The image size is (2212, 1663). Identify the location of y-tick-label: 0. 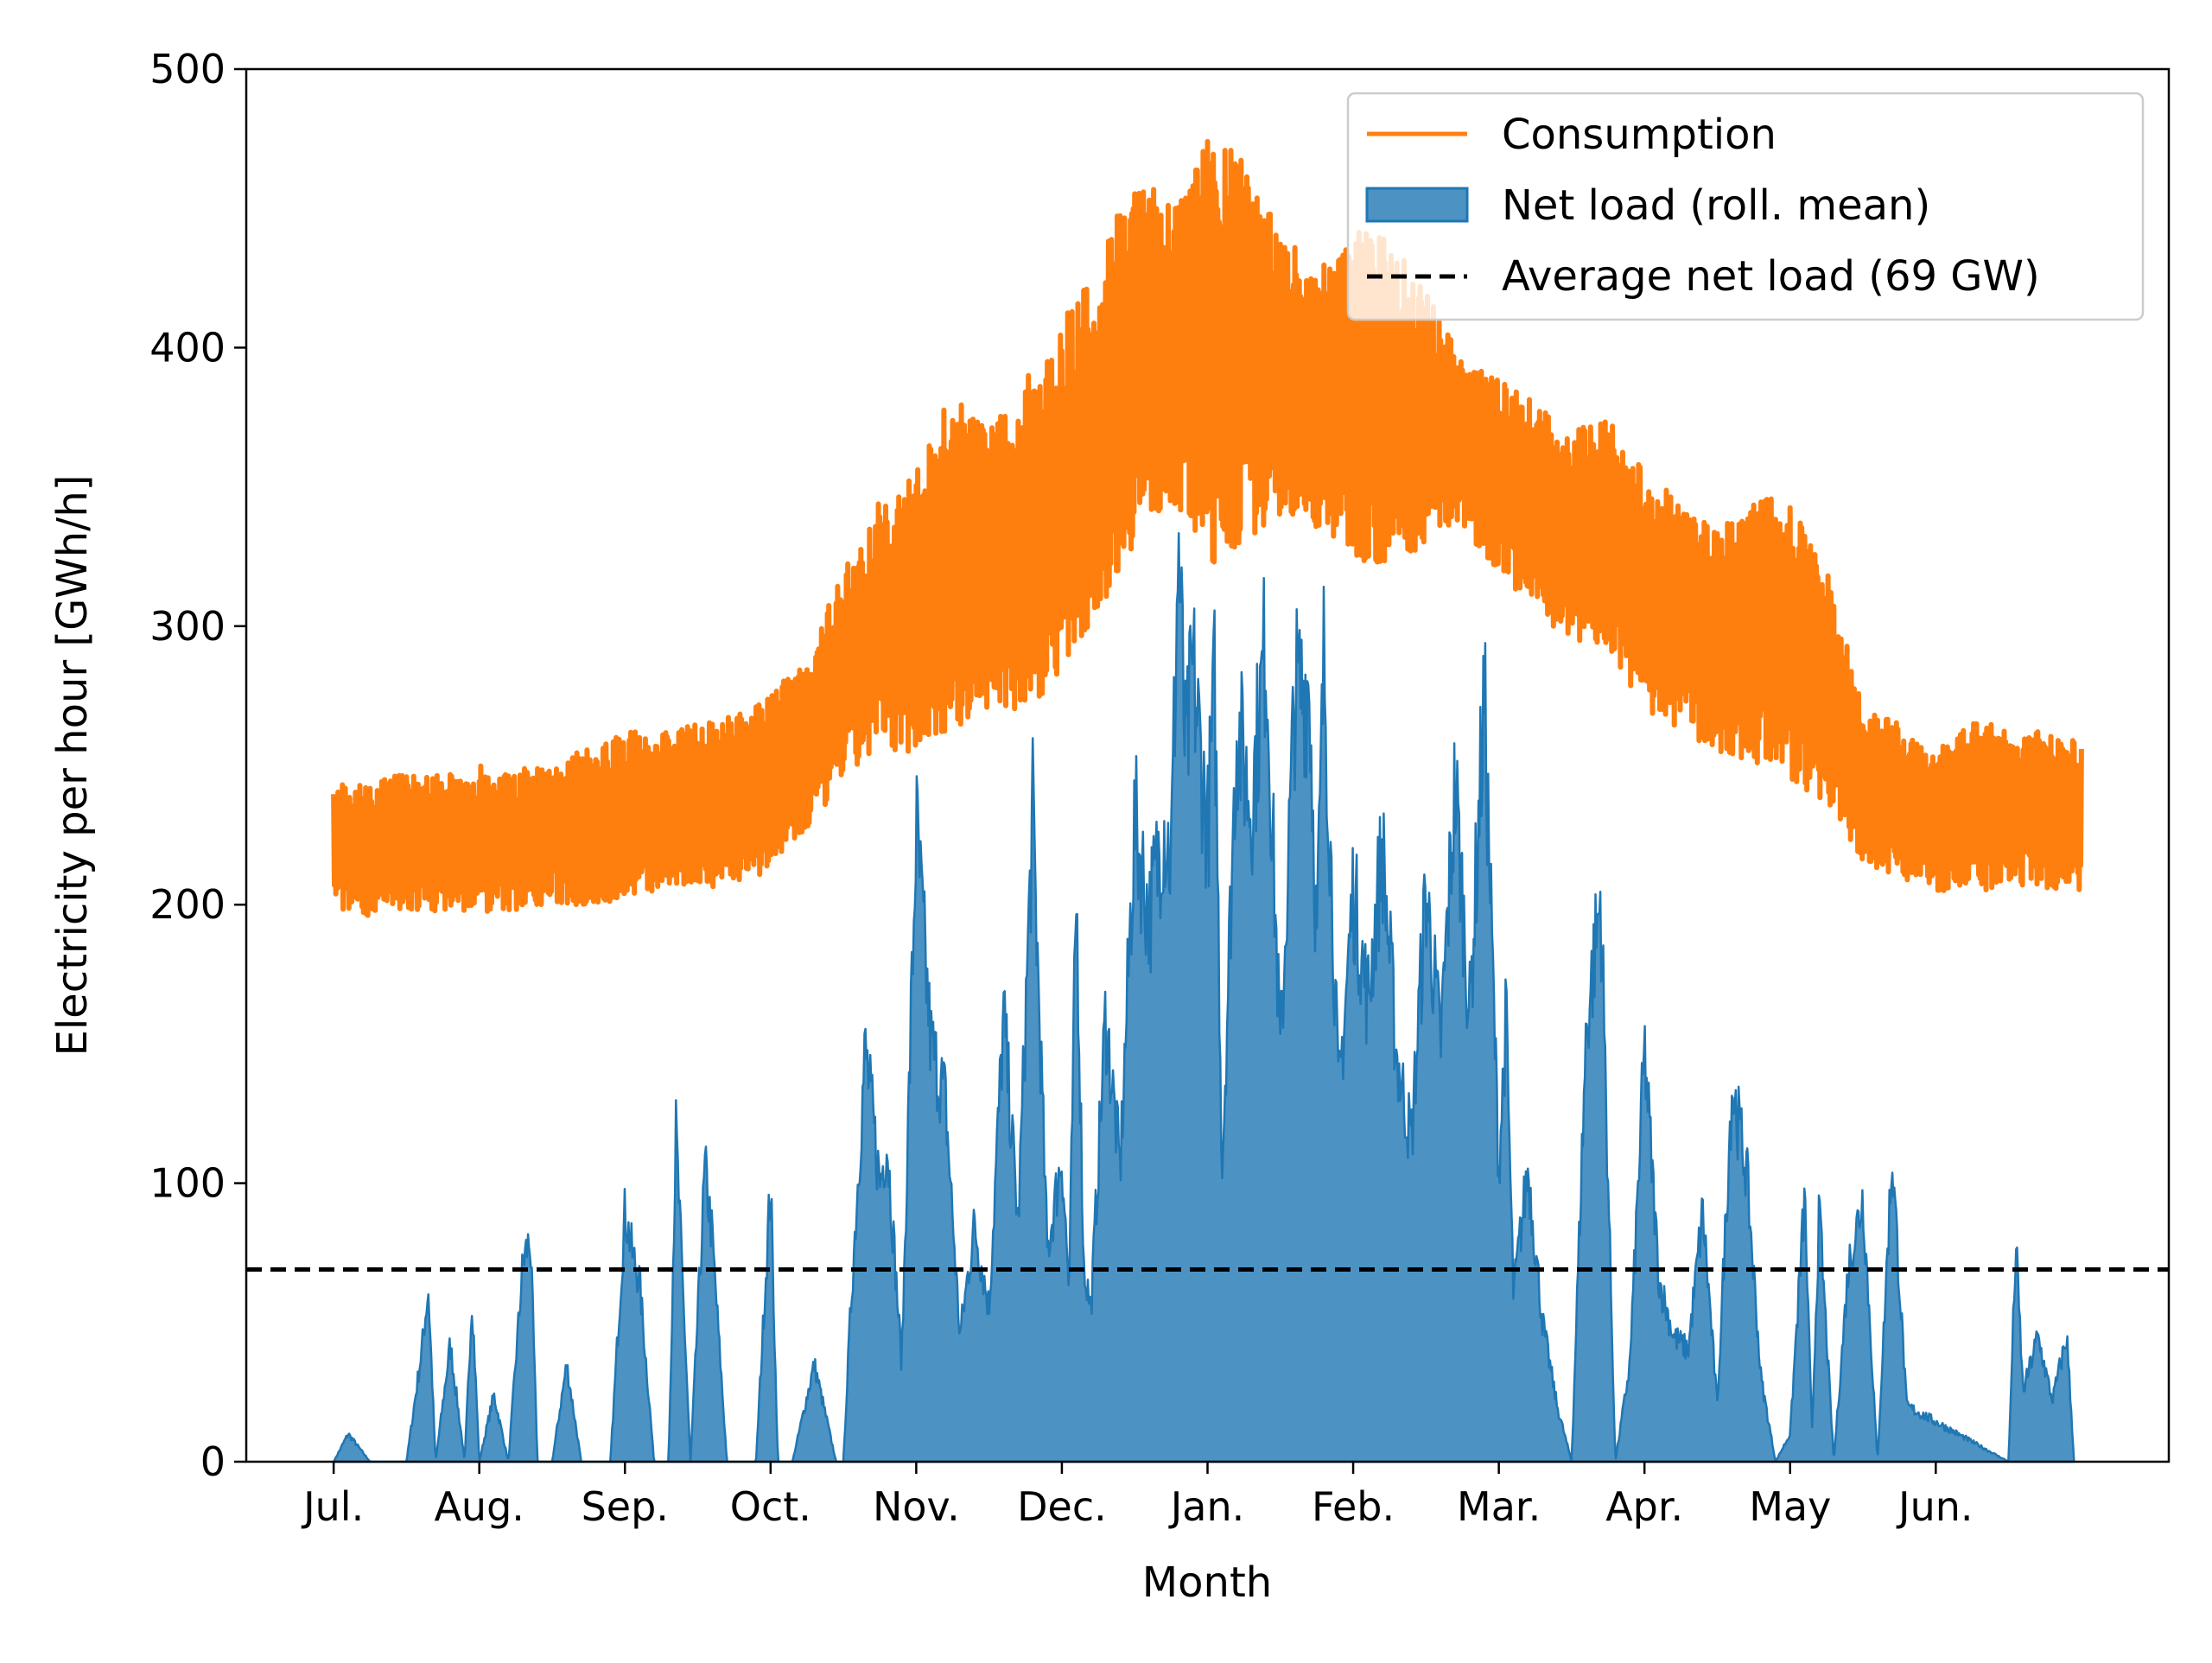
(213, 1462).